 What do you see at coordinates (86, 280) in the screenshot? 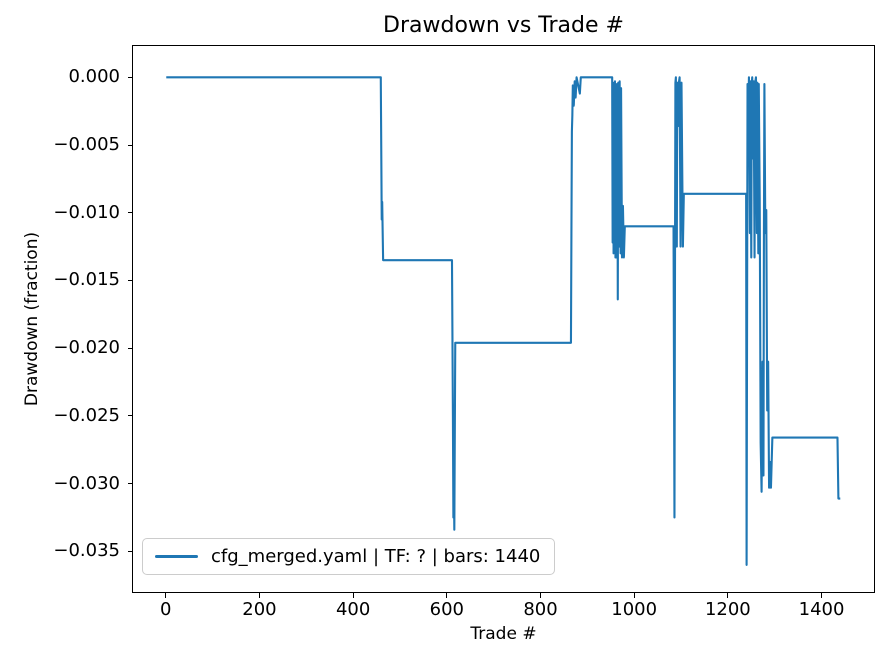
I see `y-tick-label: −0.015` at bounding box center [86, 280].